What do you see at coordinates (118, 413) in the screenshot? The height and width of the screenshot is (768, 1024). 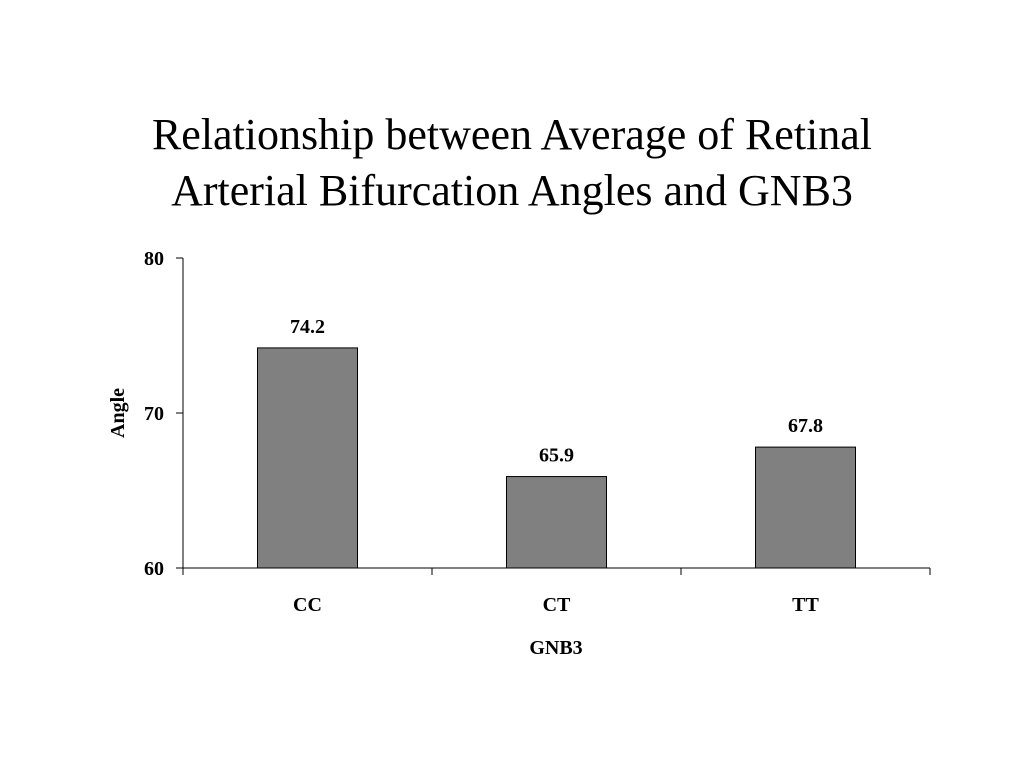 I see `y-axis-label: Angle` at bounding box center [118, 413].